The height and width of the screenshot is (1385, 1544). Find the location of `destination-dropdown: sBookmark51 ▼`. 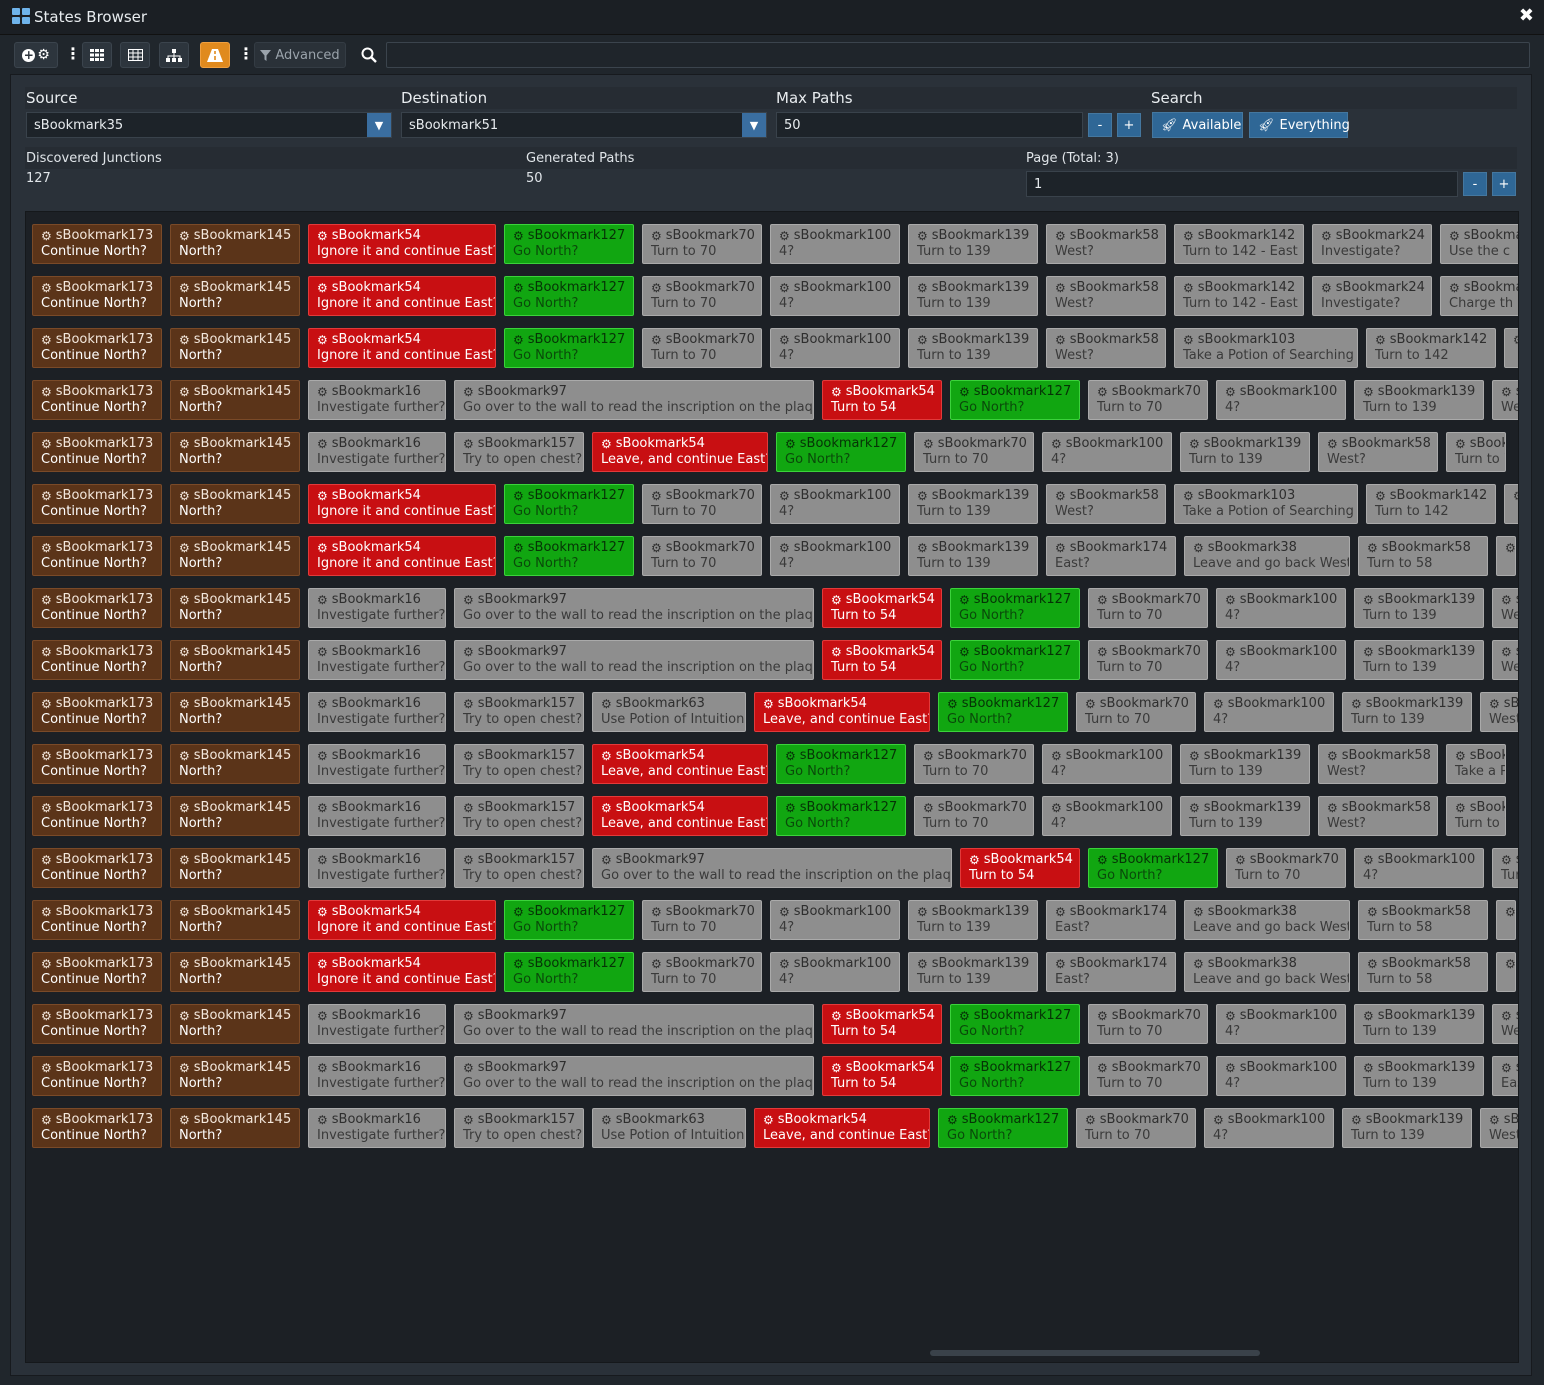

destination-dropdown: sBookmark51 ▼ is located at coordinates (584, 125).